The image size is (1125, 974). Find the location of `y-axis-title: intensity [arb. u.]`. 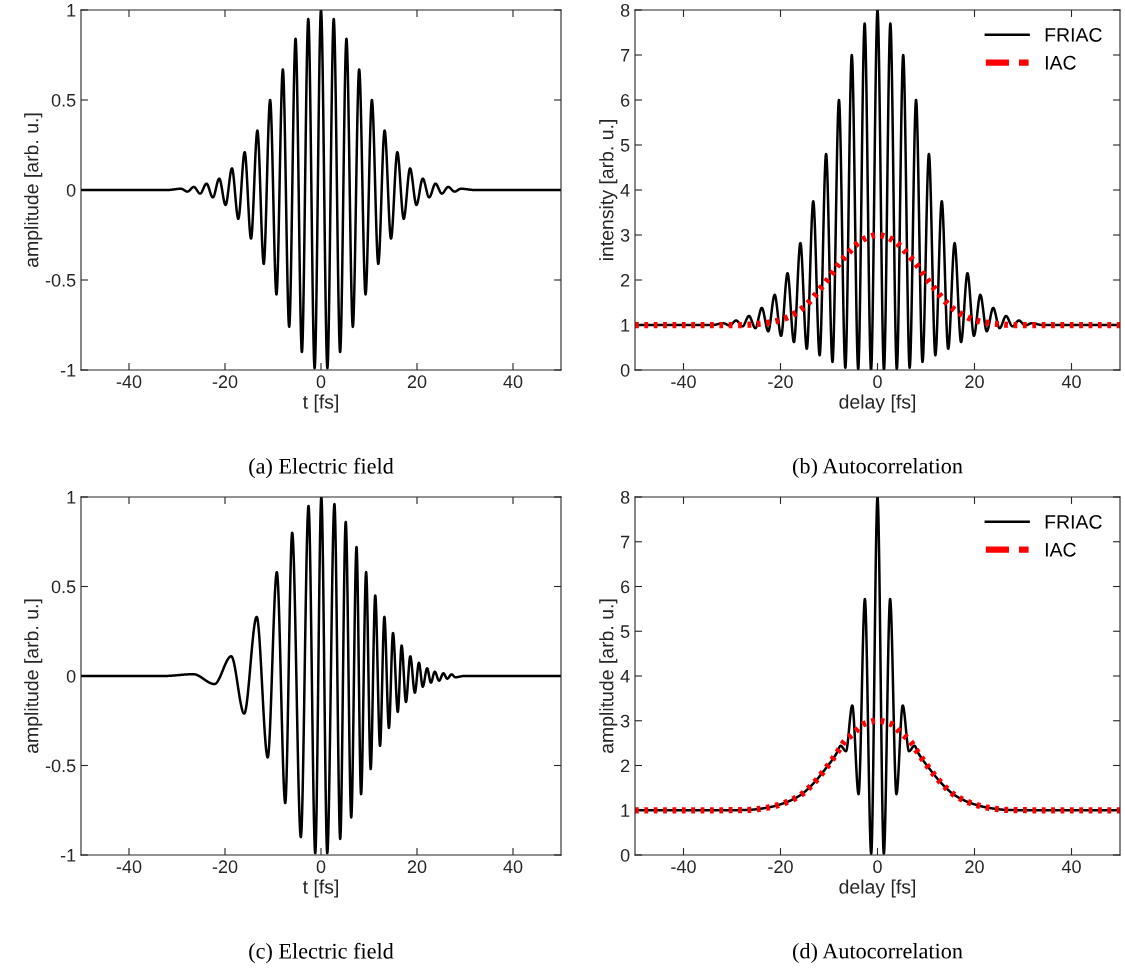

y-axis-title: intensity [arb. u.] is located at coordinates (608, 190).